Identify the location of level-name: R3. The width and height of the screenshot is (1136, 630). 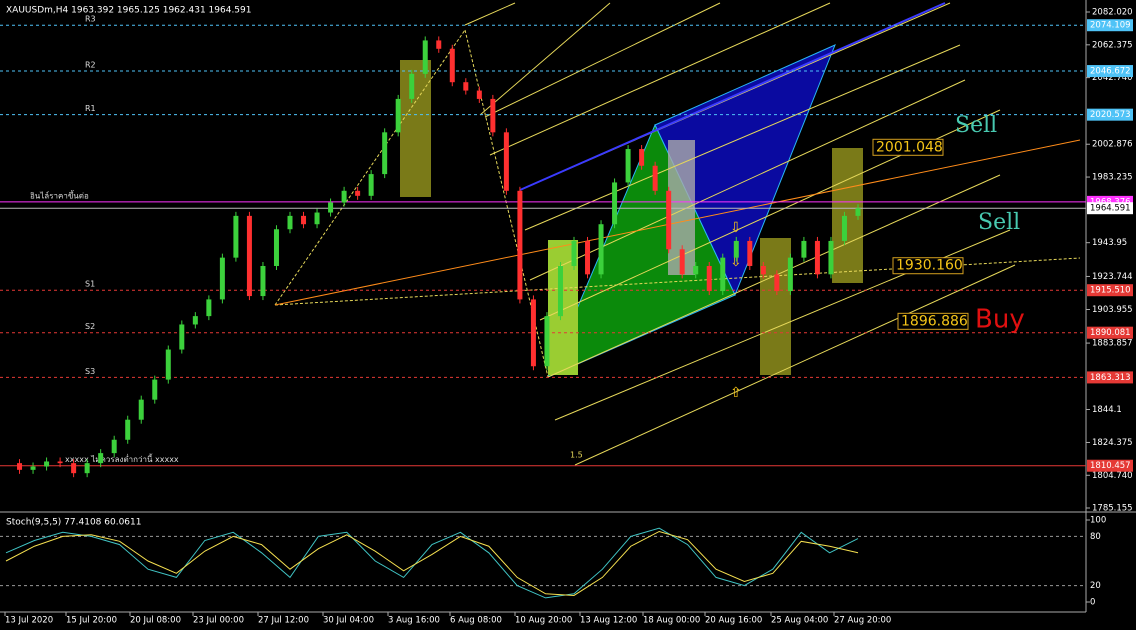
(90, 19).